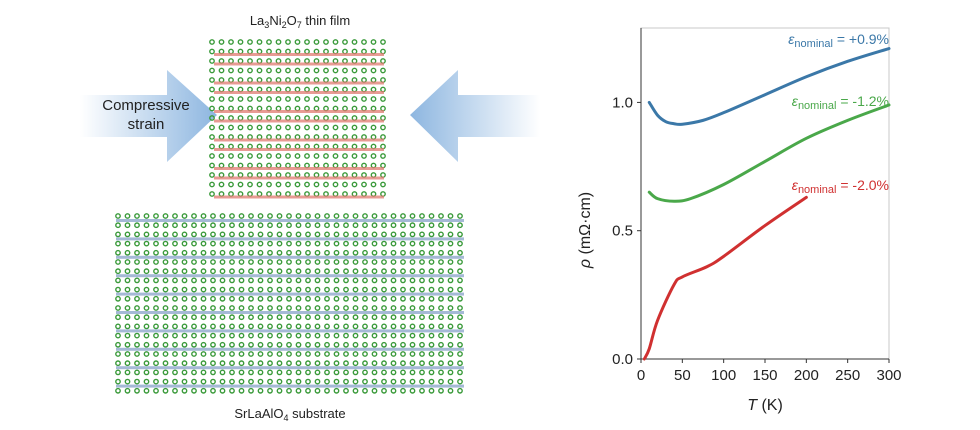 This screenshot has height=430, width=980. Describe the element at coordinates (146, 124) in the screenshot. I see `strain-label-line2: strain` at that location.